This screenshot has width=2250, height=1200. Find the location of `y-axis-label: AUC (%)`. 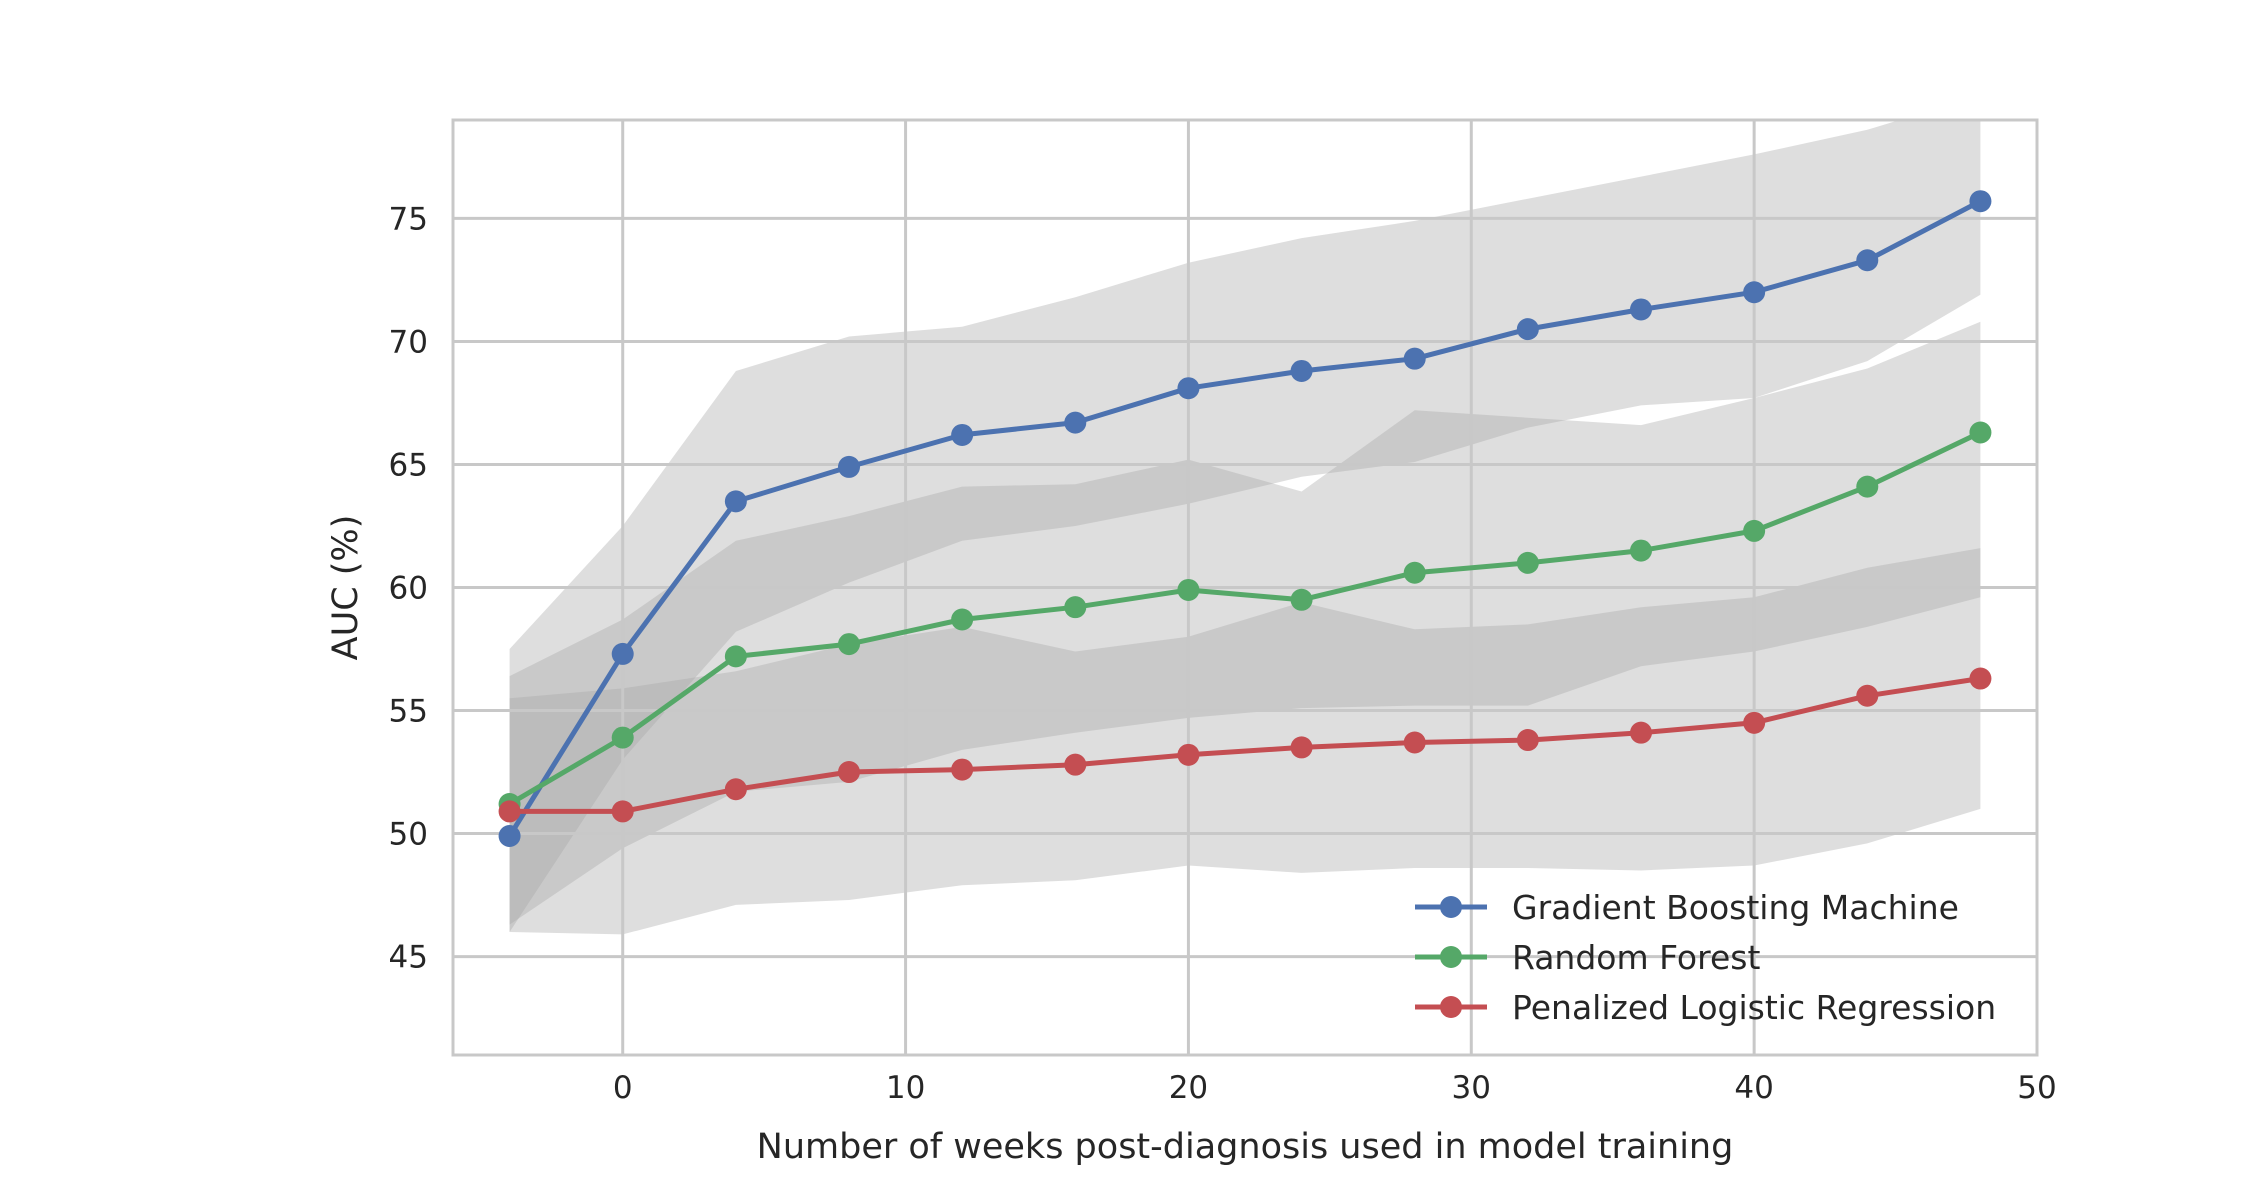

y-axis-label: AUC (%) is located at coordinates (346, 588).